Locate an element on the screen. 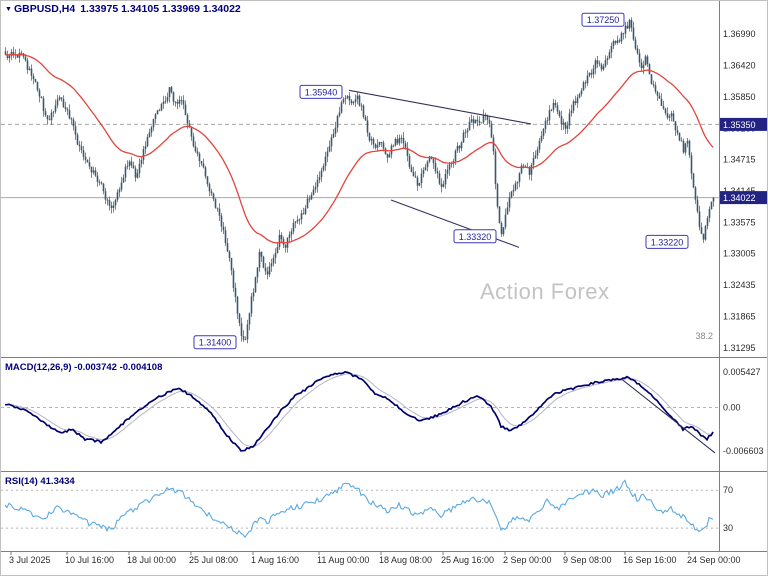 The height and width of the screenshot is (576, 768). svg-text: -0.006603 is located at coordinates (743, 451).